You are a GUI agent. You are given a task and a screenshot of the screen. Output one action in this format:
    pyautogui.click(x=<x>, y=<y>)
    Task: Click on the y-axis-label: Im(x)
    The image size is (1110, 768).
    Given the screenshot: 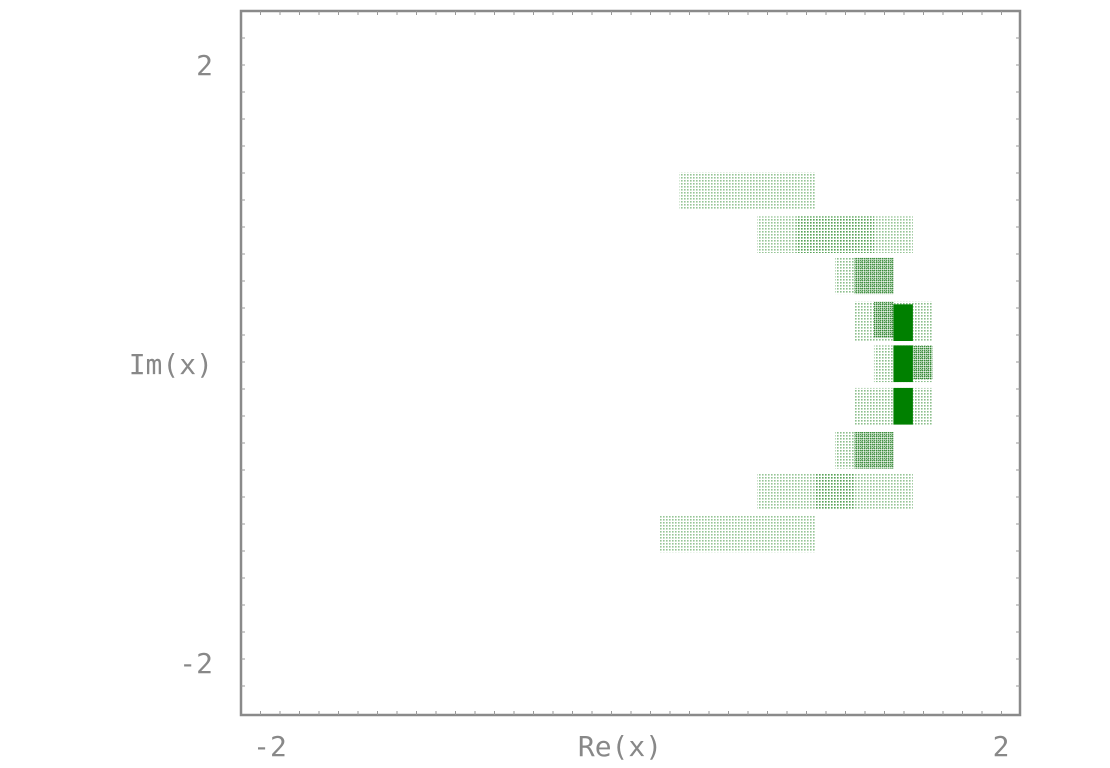 What is the action you would take?
    pyautogui.click(x=171, y=364)
    